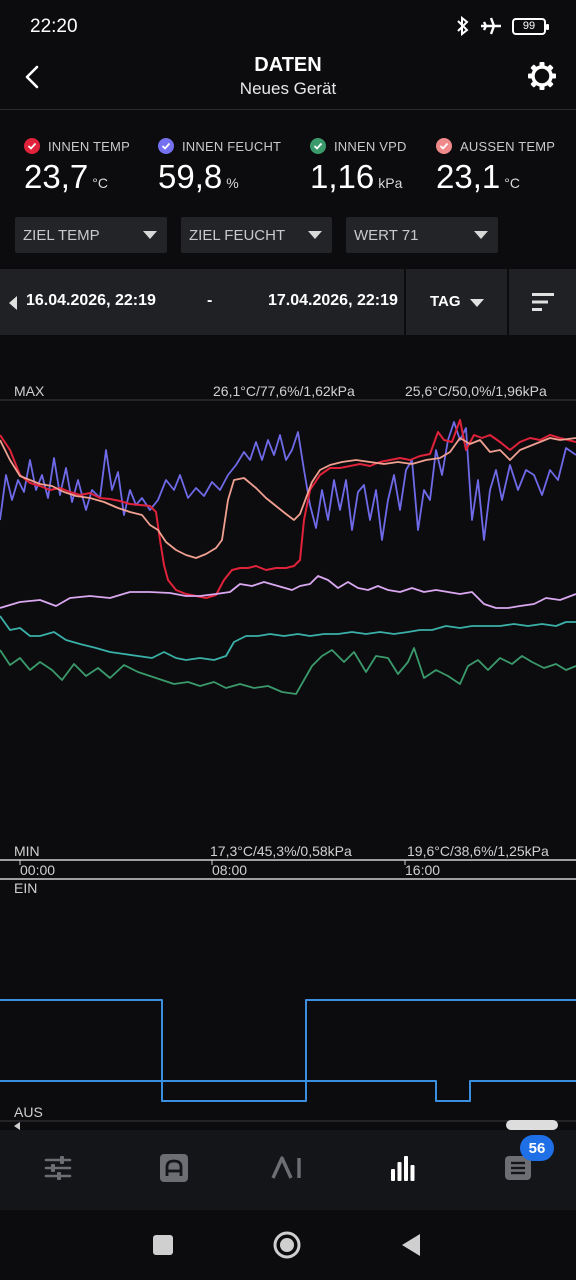 The image size is (576, 1280). I want to click on sensor-innen-vpd: INNEN VPD 1,16 kPa, so click(358, 167).